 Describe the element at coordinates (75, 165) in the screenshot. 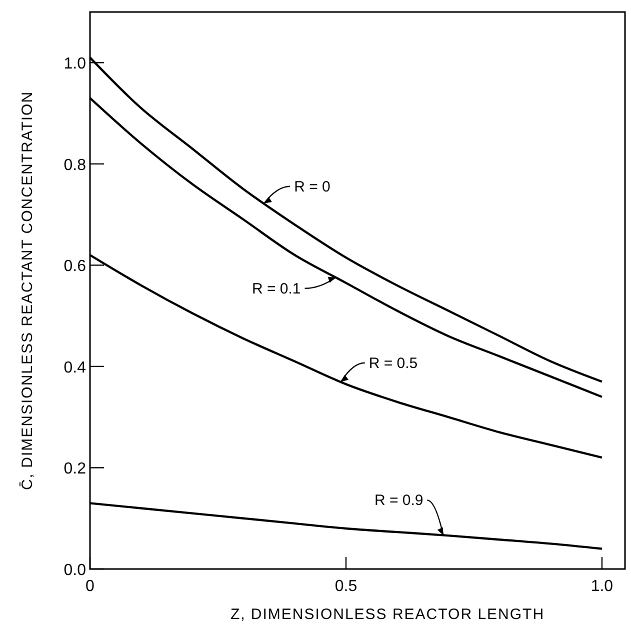

I see `y-tick-label: 0.8` at that location.